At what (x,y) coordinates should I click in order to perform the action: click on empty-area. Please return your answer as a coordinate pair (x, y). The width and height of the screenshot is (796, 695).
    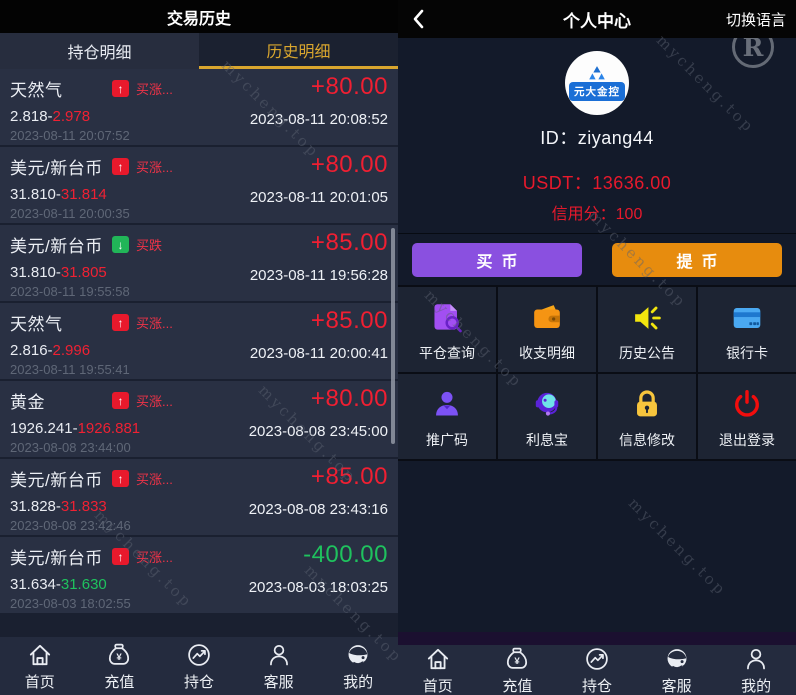
    Looking at the image, I should click on (597, 546).